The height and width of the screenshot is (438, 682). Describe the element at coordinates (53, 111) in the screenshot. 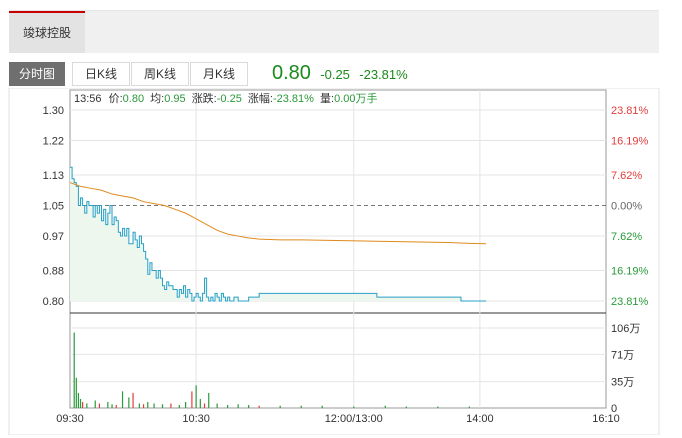

I see `y-tick-label: 1.30` at that location.